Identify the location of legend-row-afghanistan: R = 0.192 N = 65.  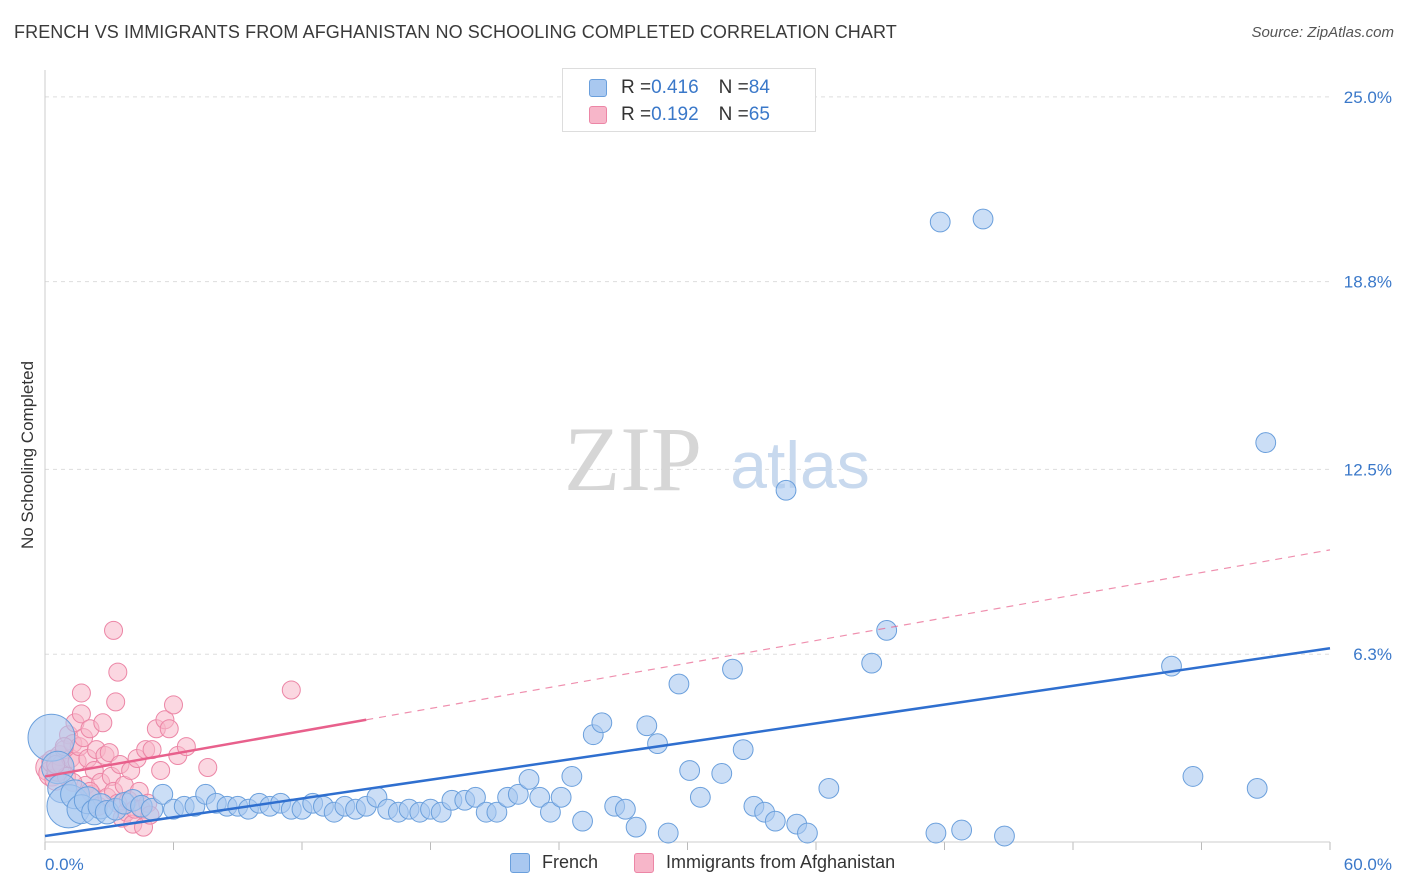
(679, 115).